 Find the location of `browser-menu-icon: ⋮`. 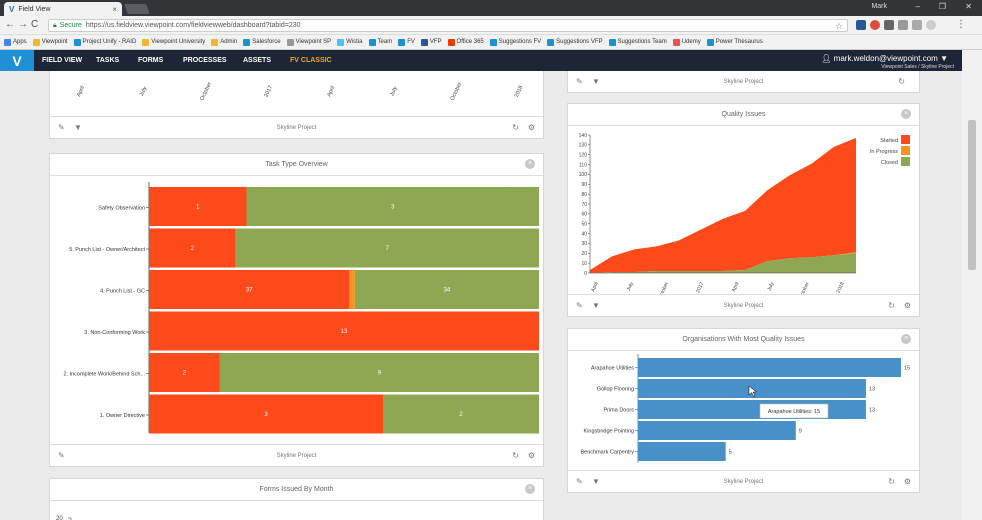

browser-menu-icon: ⋮ is located at coordinates (961, 24).